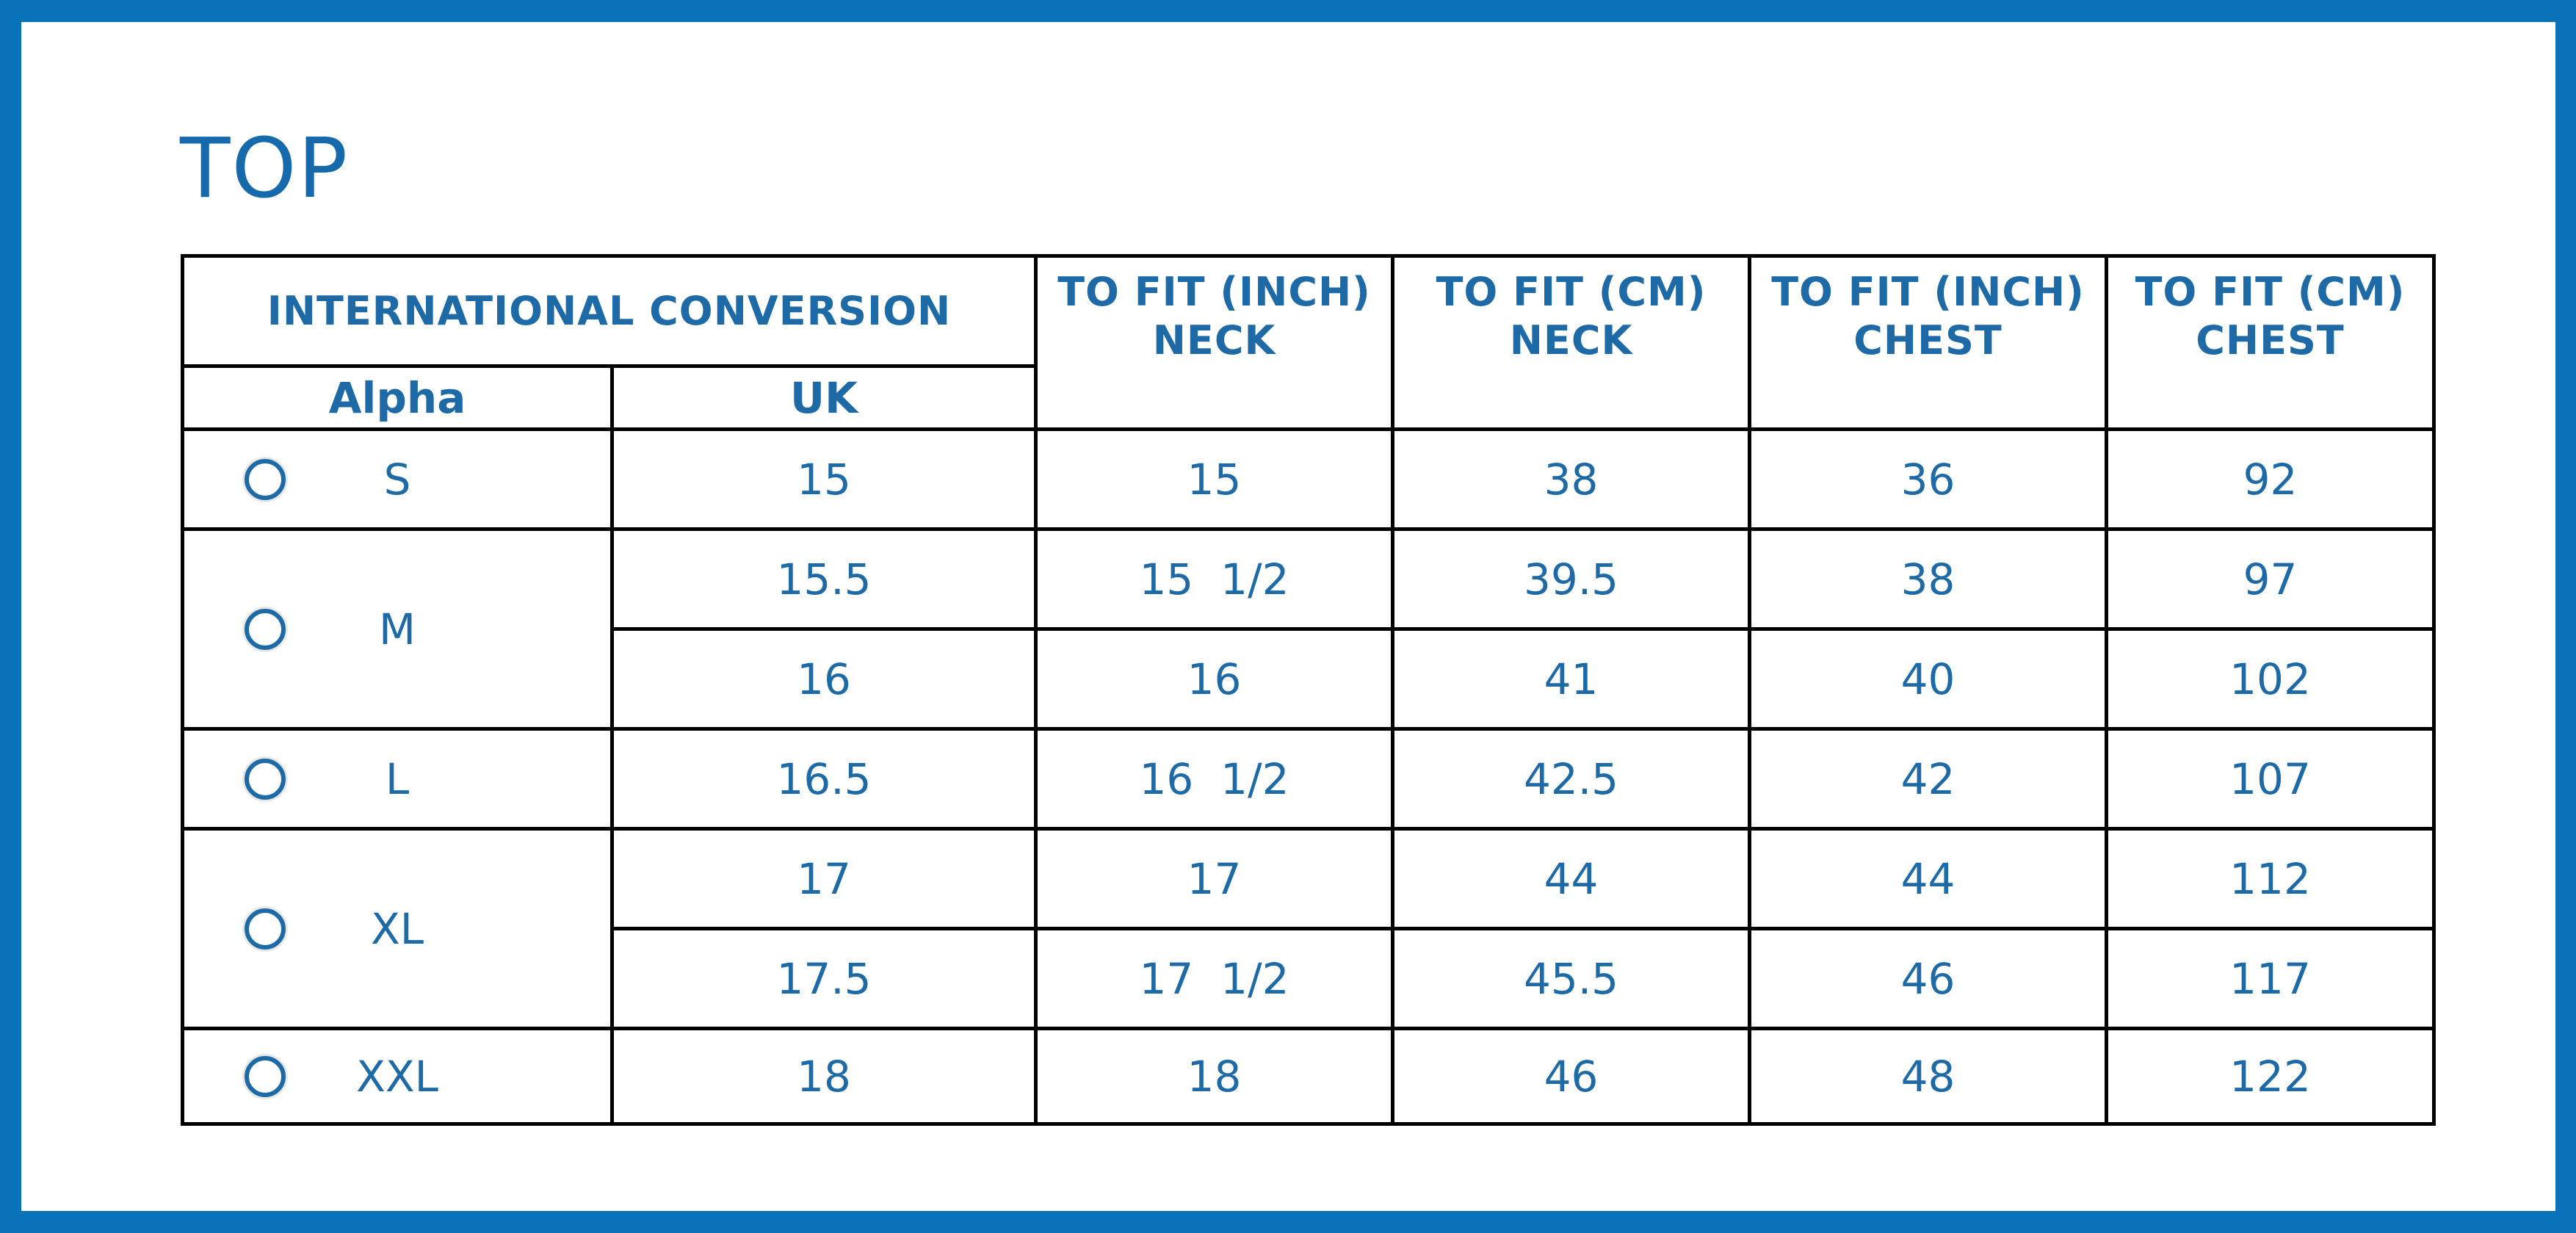  Describe the element at coordinates (265, 169) in the screenshot. I see `page-title: TOP` at that location.